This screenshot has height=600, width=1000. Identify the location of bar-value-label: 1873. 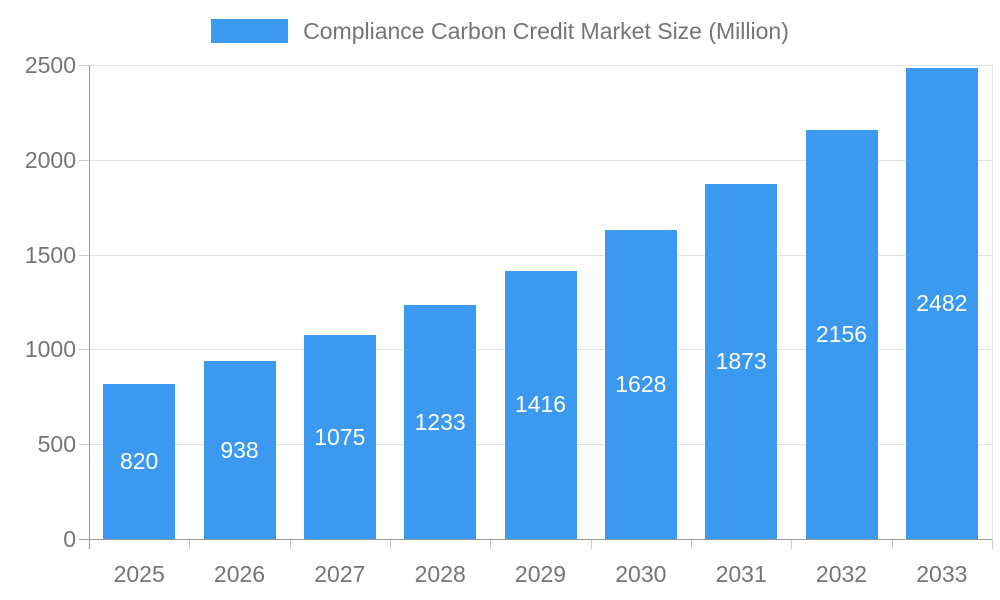
(741, 360).